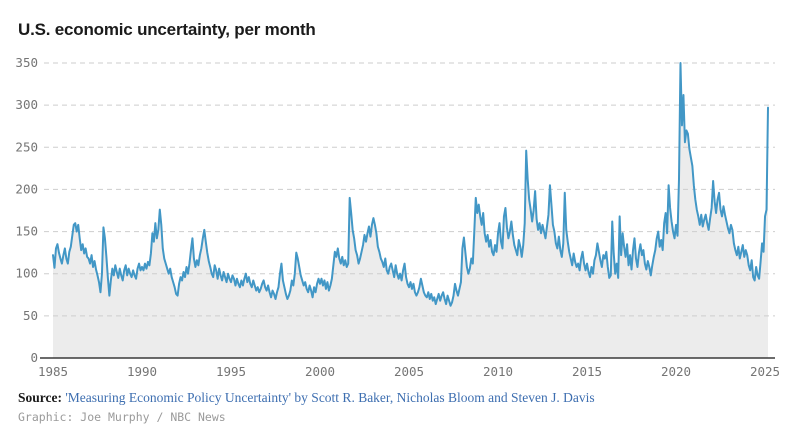  I want to click on y-tick-label: 150, so click(26, 231).